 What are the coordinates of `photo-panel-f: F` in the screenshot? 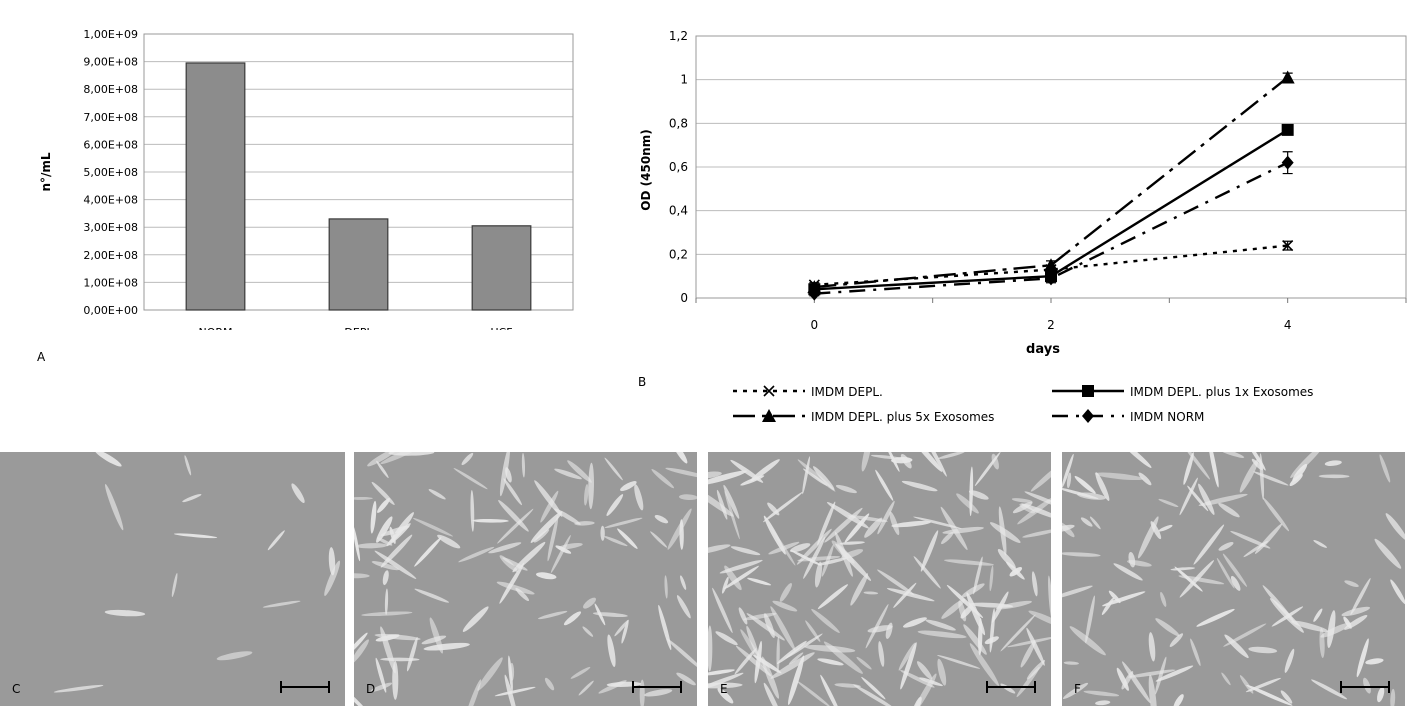 It's located at (1233, 579).